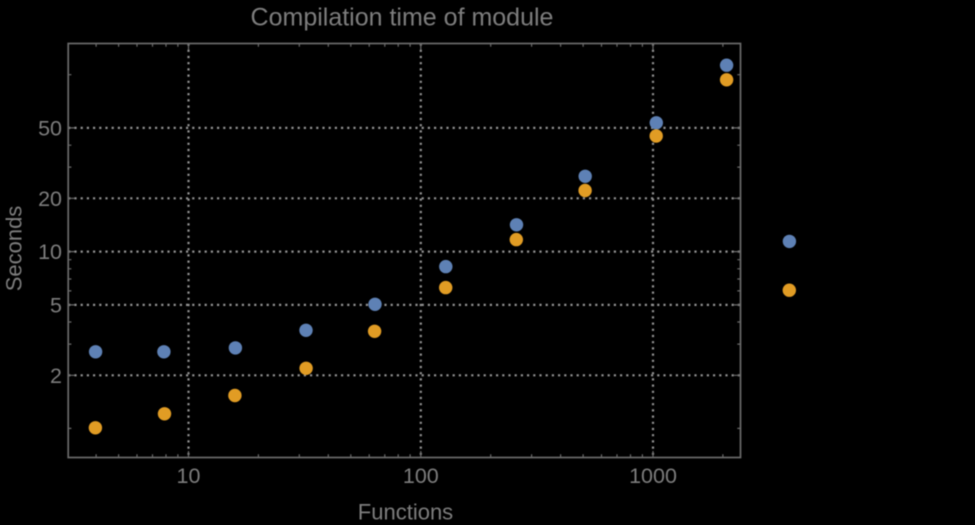 This screenshot has width=975, height=525. Describe the element at coordinates (421, 476) in the screenshot. I see `svg-text: 100` at that location.